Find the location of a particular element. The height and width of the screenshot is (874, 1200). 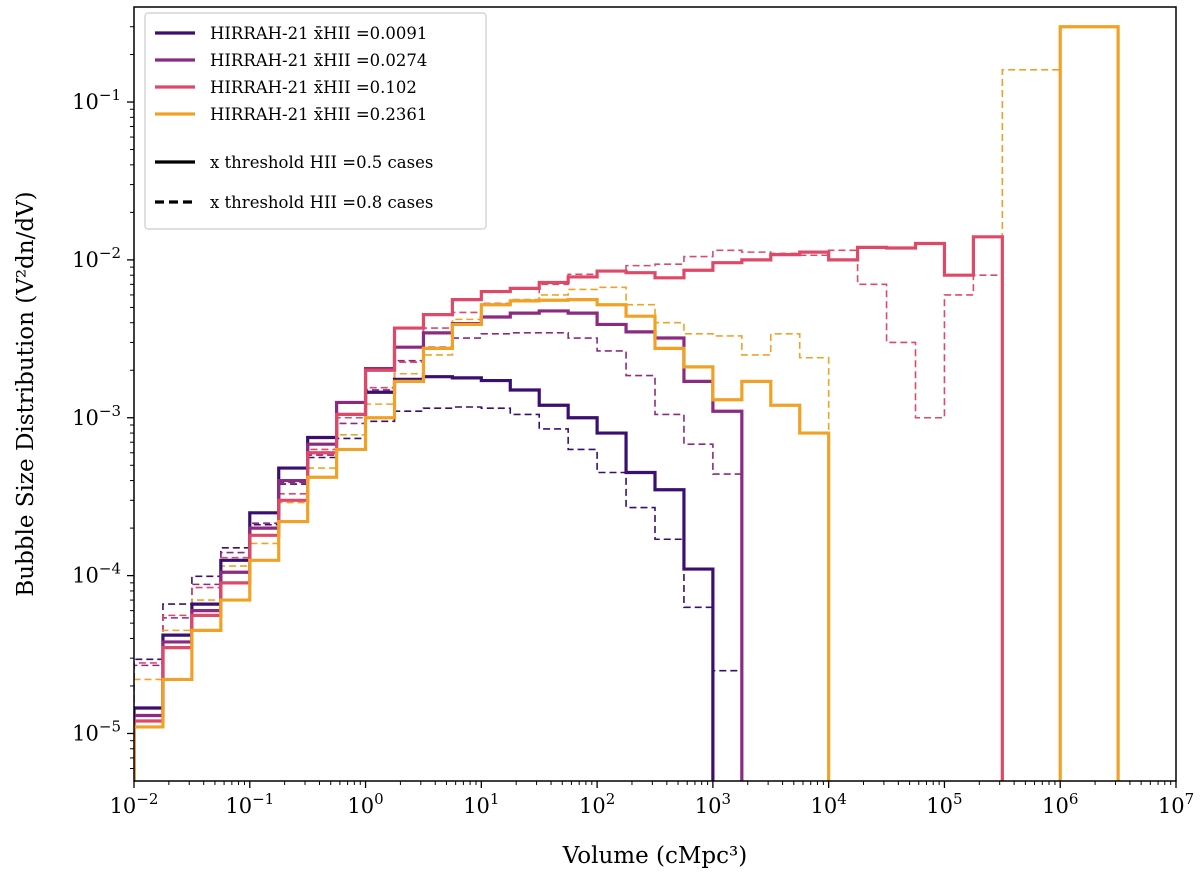

x-tick-label: 10⁰ is located at coordinates (365, 804).